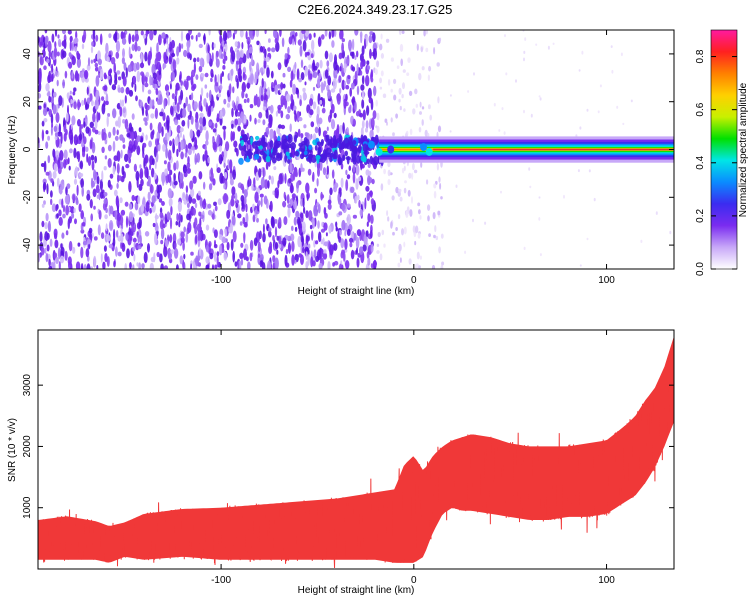 The image size is (750, 600). What do you see at coordinates (27, 446) in the screenshot?
I see `snr-ytick-label: 2000` at bounding box center [27, 446].